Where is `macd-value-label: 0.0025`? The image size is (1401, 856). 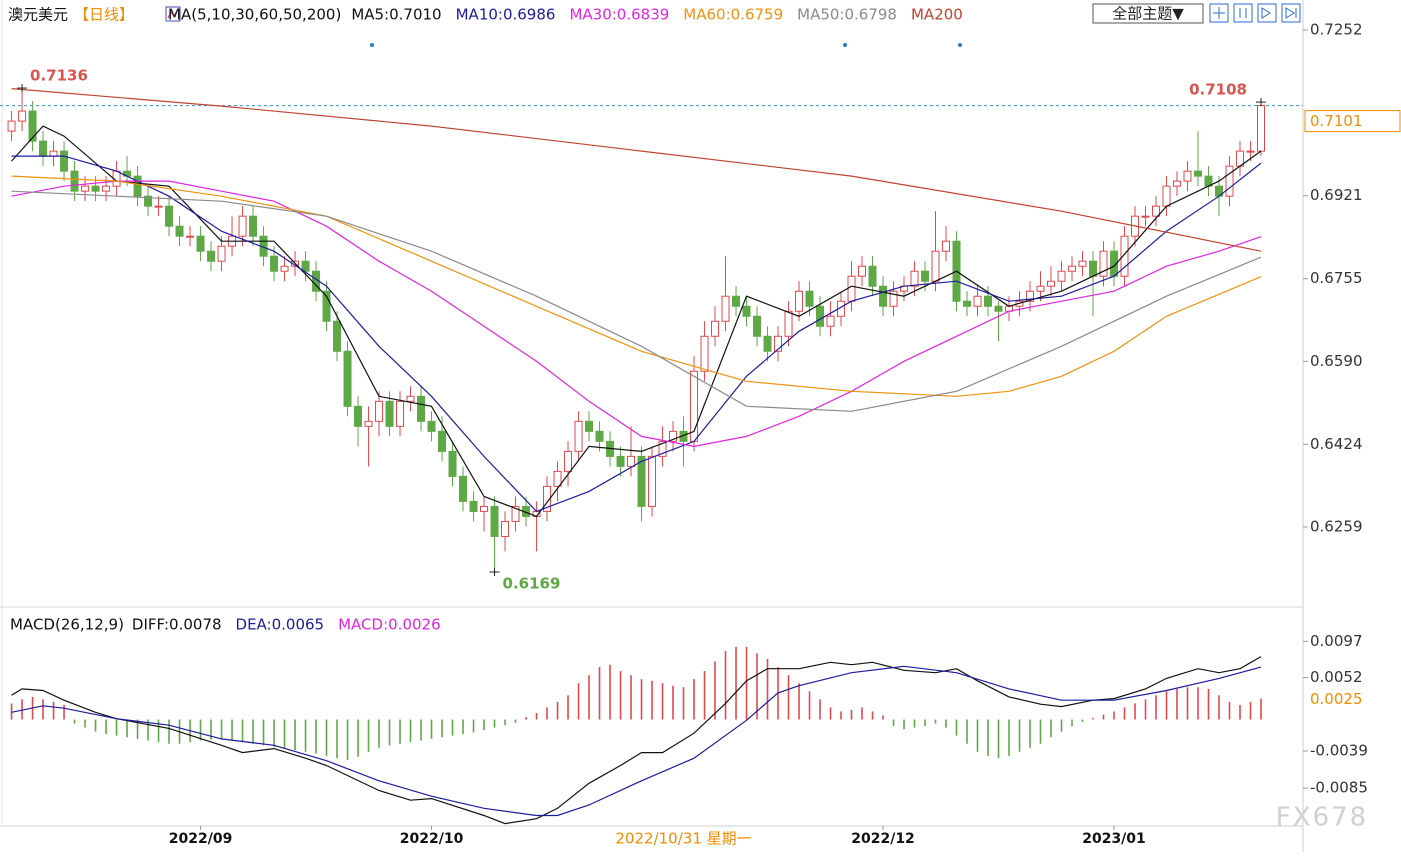
macd-value-label: 0.0025 is located at coordinates (1336, 699).